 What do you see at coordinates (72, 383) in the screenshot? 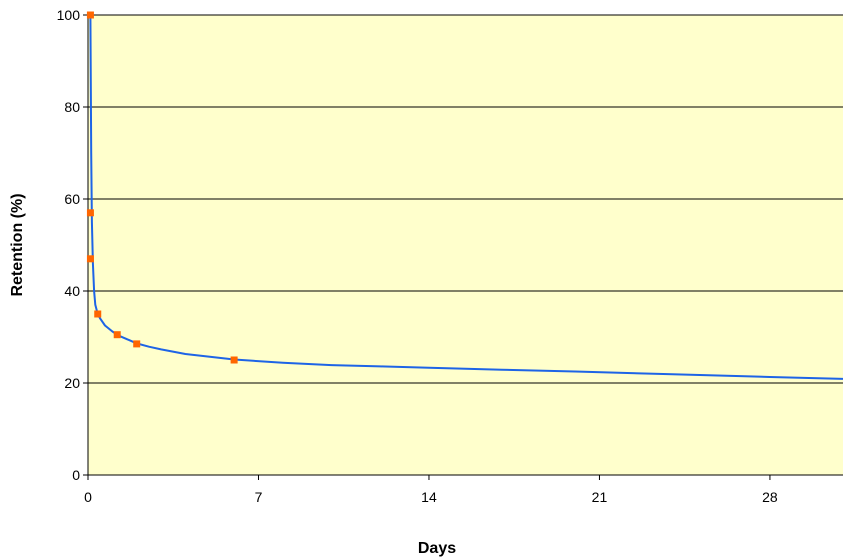
I see `y-tick-label: 20` at bounding box center [72, 383].